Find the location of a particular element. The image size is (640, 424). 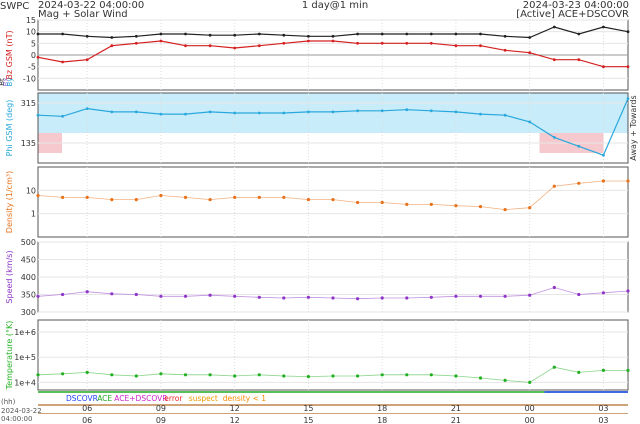

y-tick-label: 5 is located at coordinates (33, 43).